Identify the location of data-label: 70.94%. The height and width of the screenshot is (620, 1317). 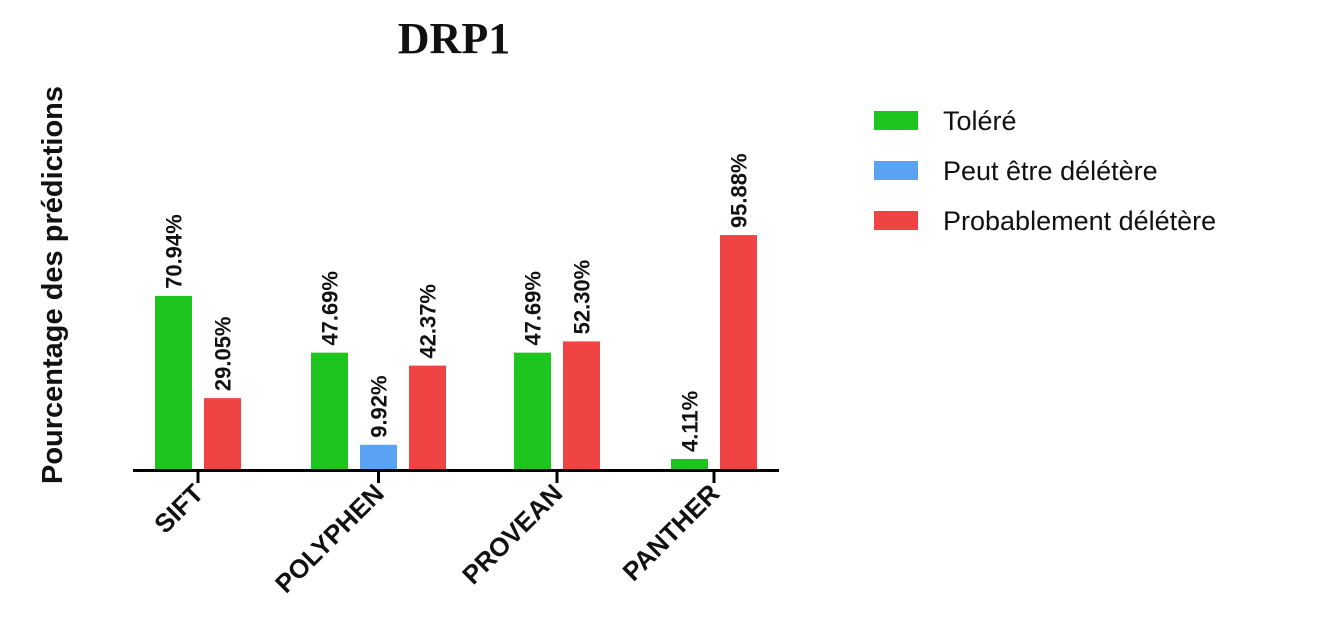
(174, 251).